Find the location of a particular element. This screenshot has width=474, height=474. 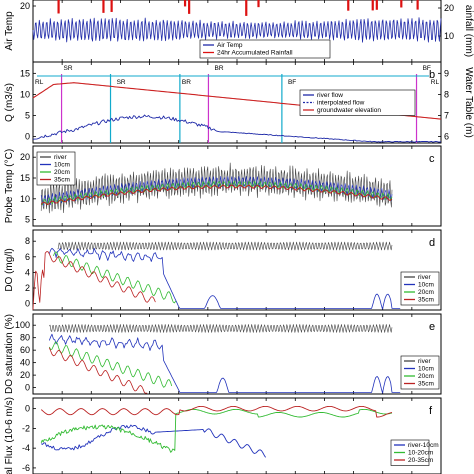

y-tick-label: 100 is located at coordinates (22, 325).